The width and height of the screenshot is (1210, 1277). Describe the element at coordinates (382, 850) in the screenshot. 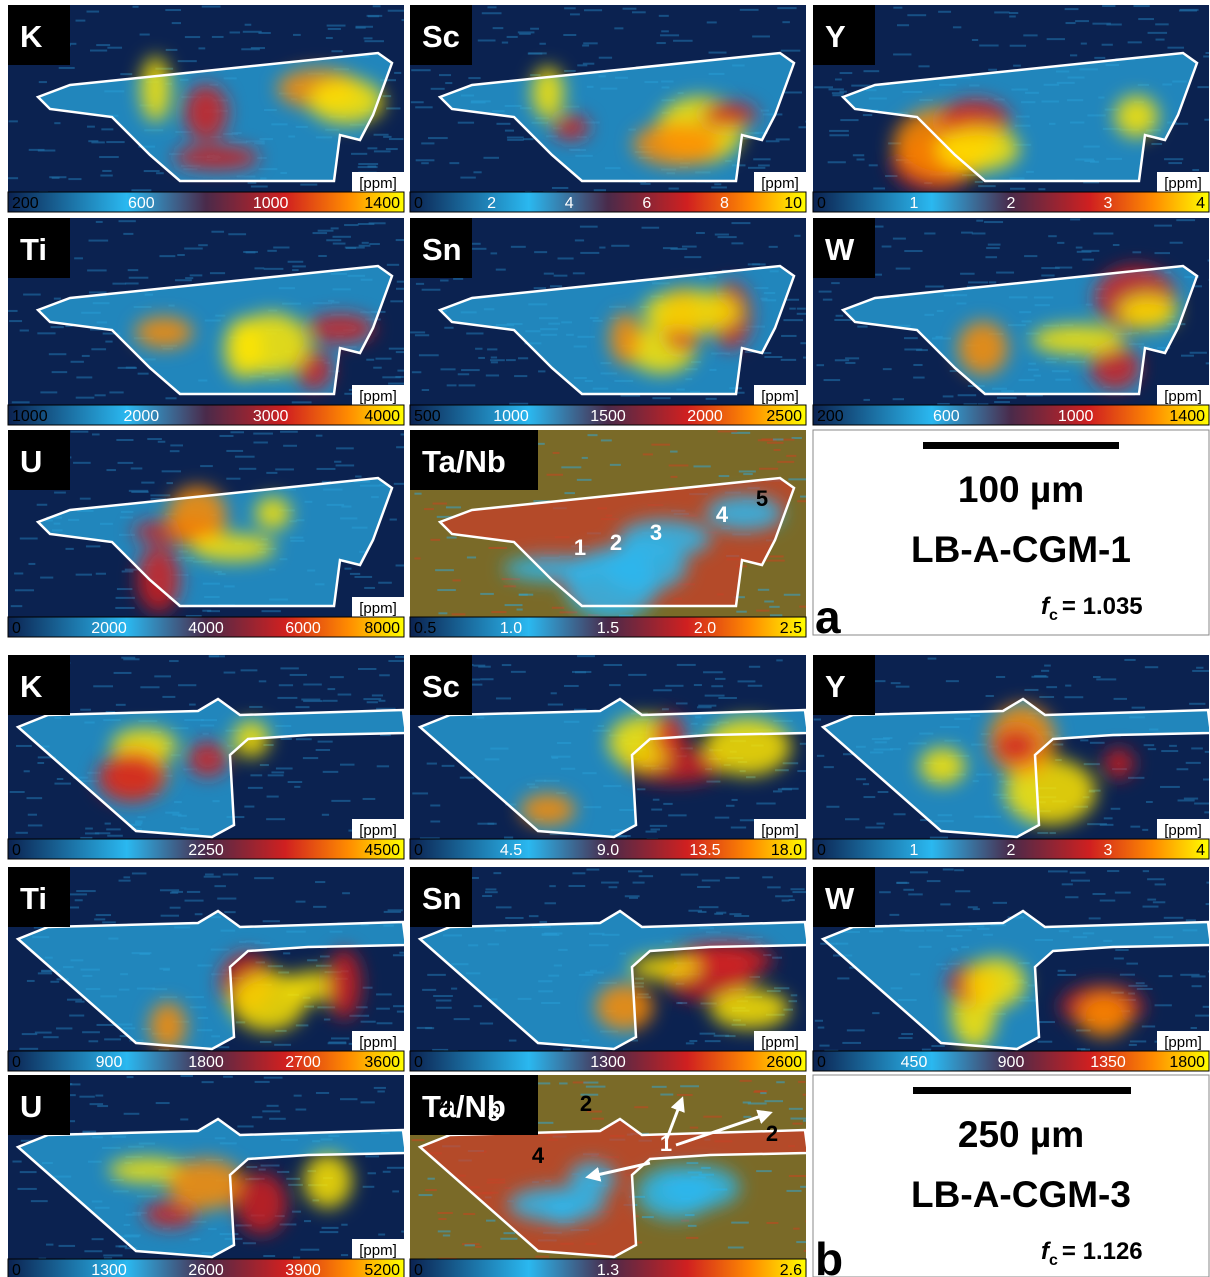

I see `colorbar-tick-label: 4500` at that location.